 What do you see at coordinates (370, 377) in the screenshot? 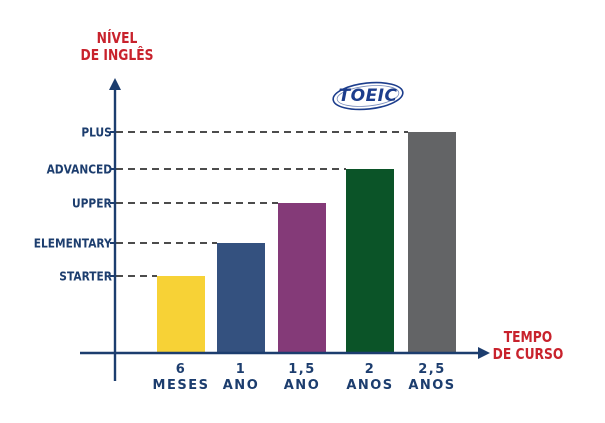
I see `category-label-4: 2 ANOS` at bounding box center [370, 377].